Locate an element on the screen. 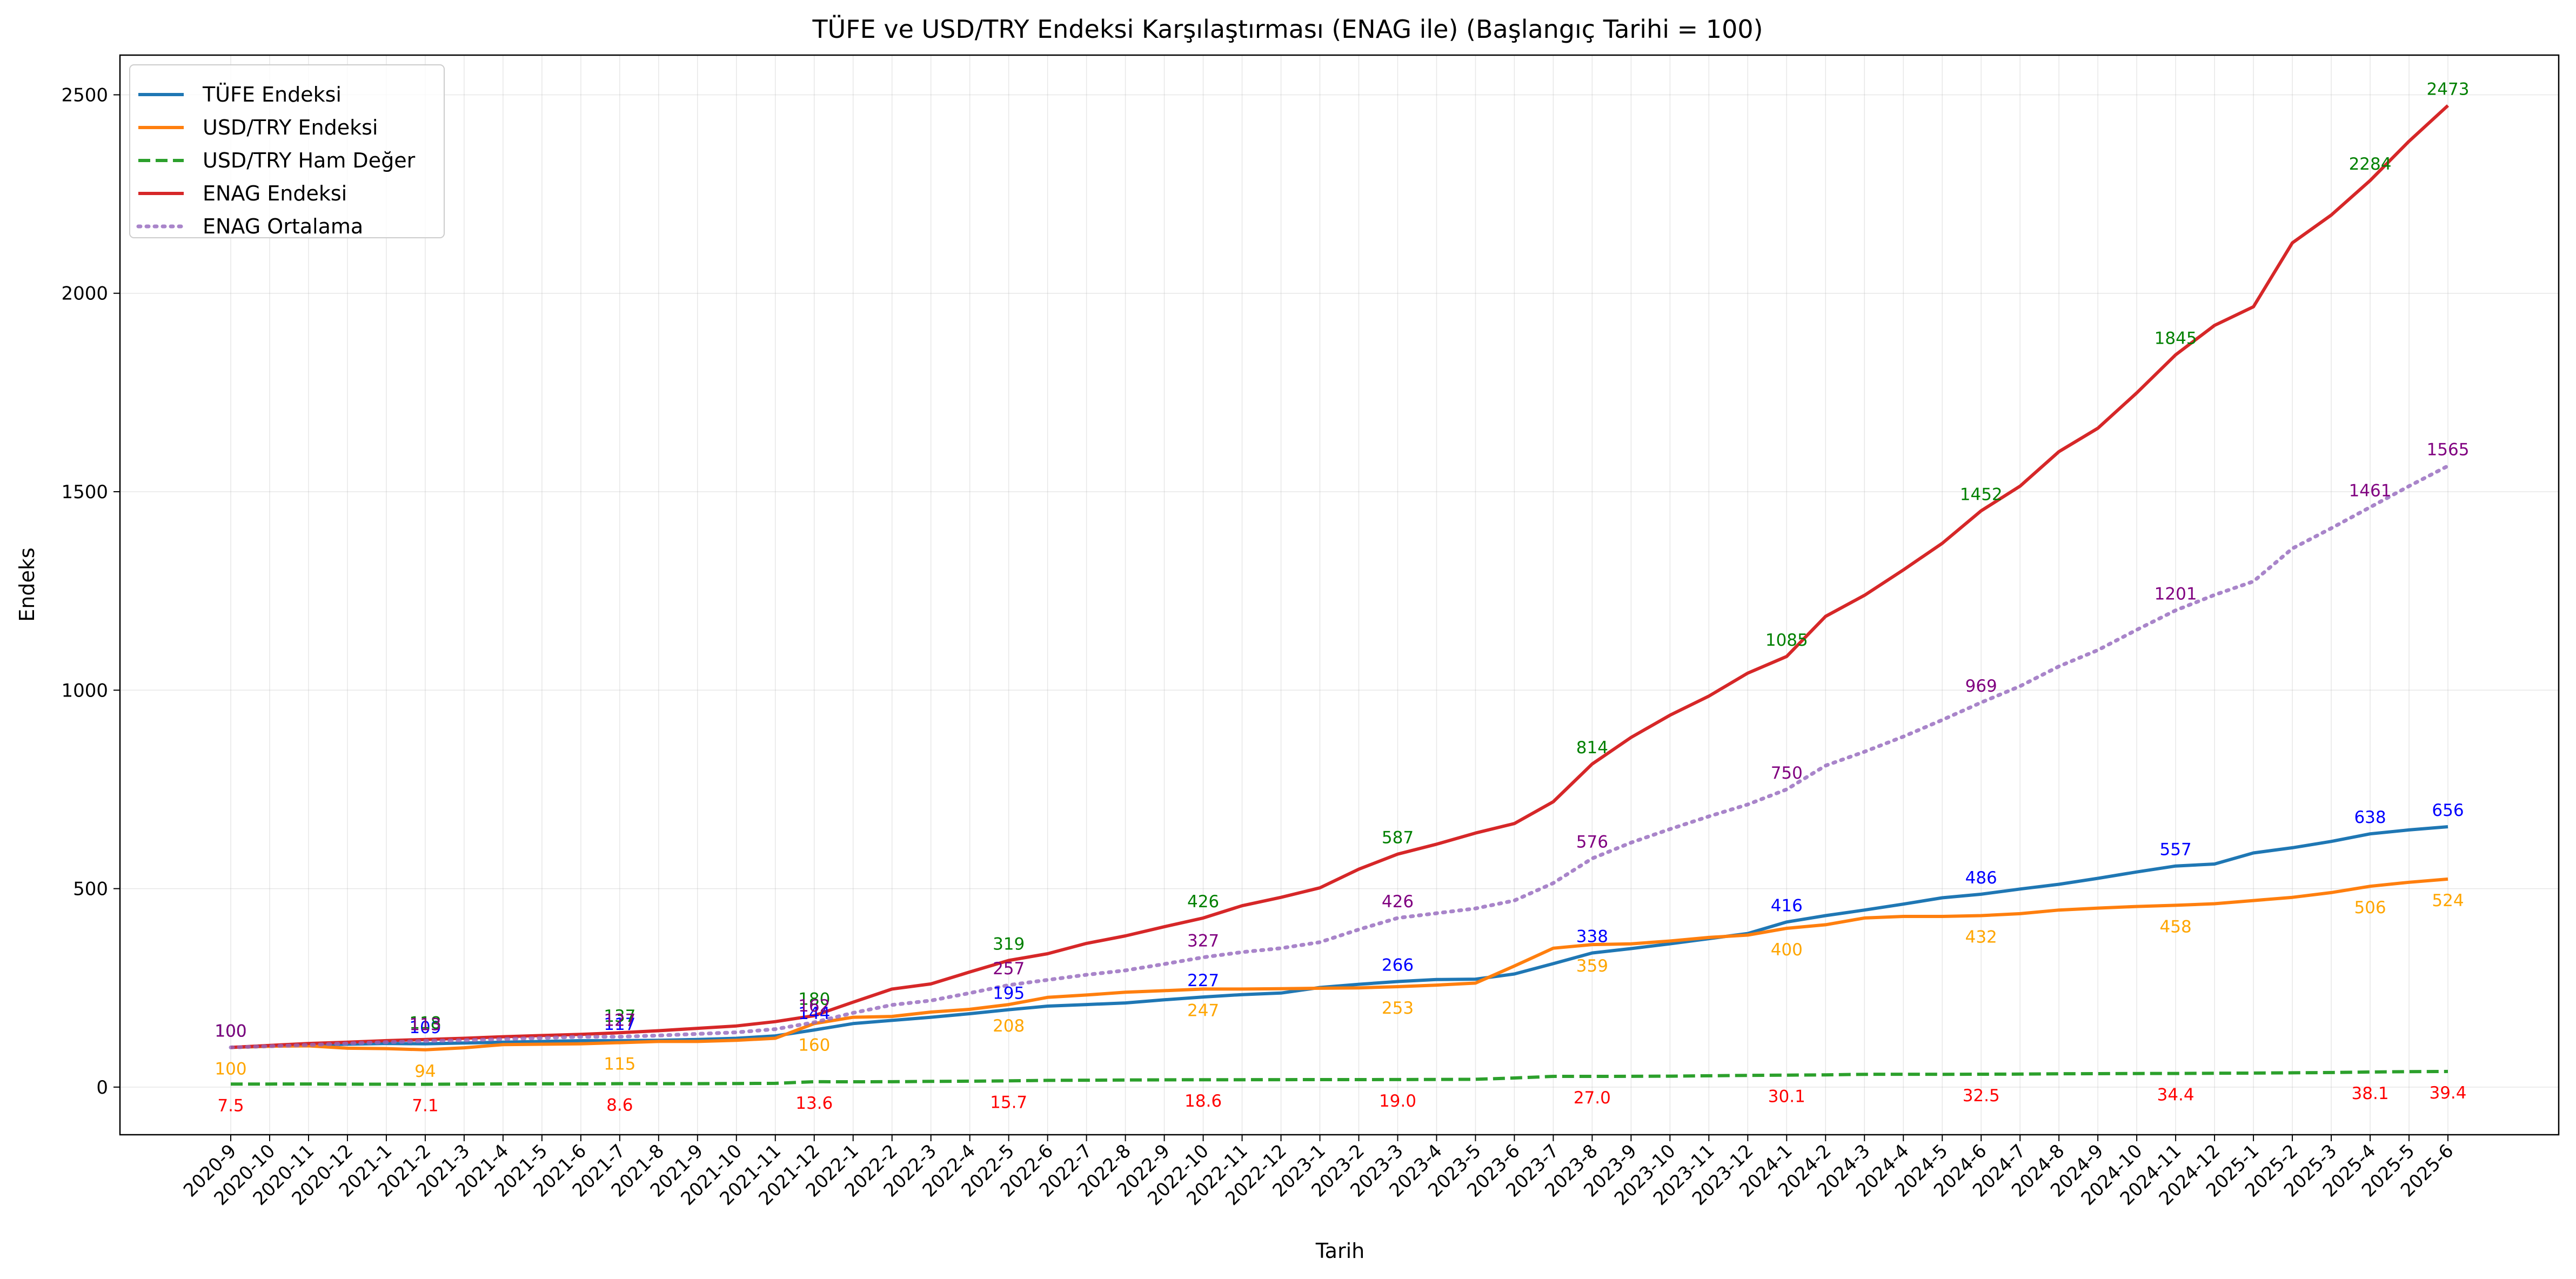 This screenshot has height=1279, width=2576. data-label: 1565 is located at coordinates (2448, 449).